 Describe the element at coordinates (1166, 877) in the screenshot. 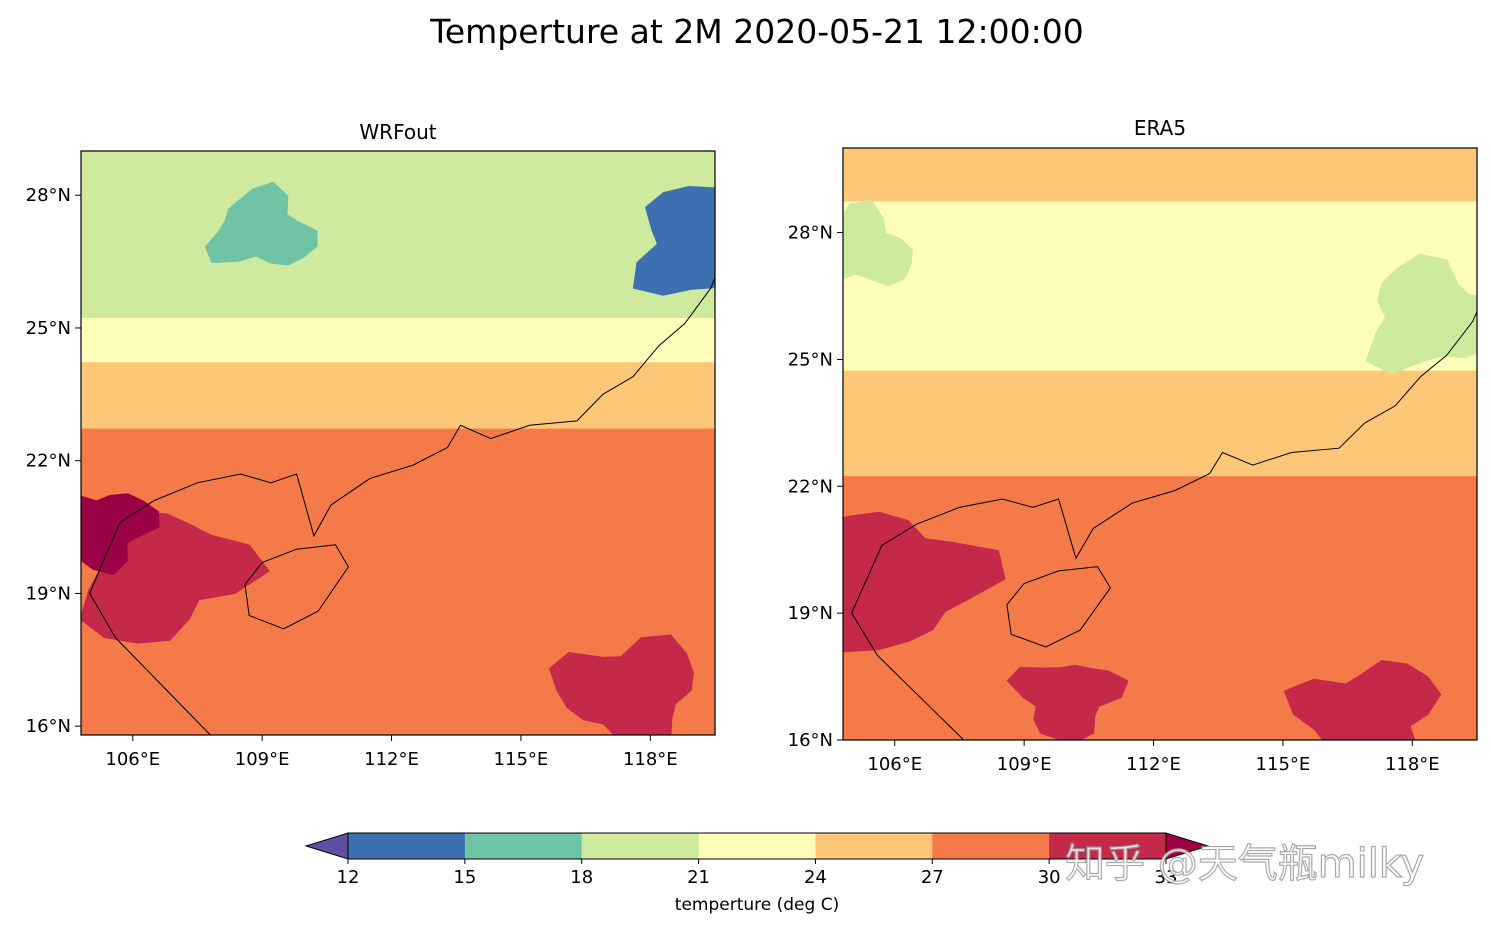

I see `colorbar-tick-label: 33` at that location.